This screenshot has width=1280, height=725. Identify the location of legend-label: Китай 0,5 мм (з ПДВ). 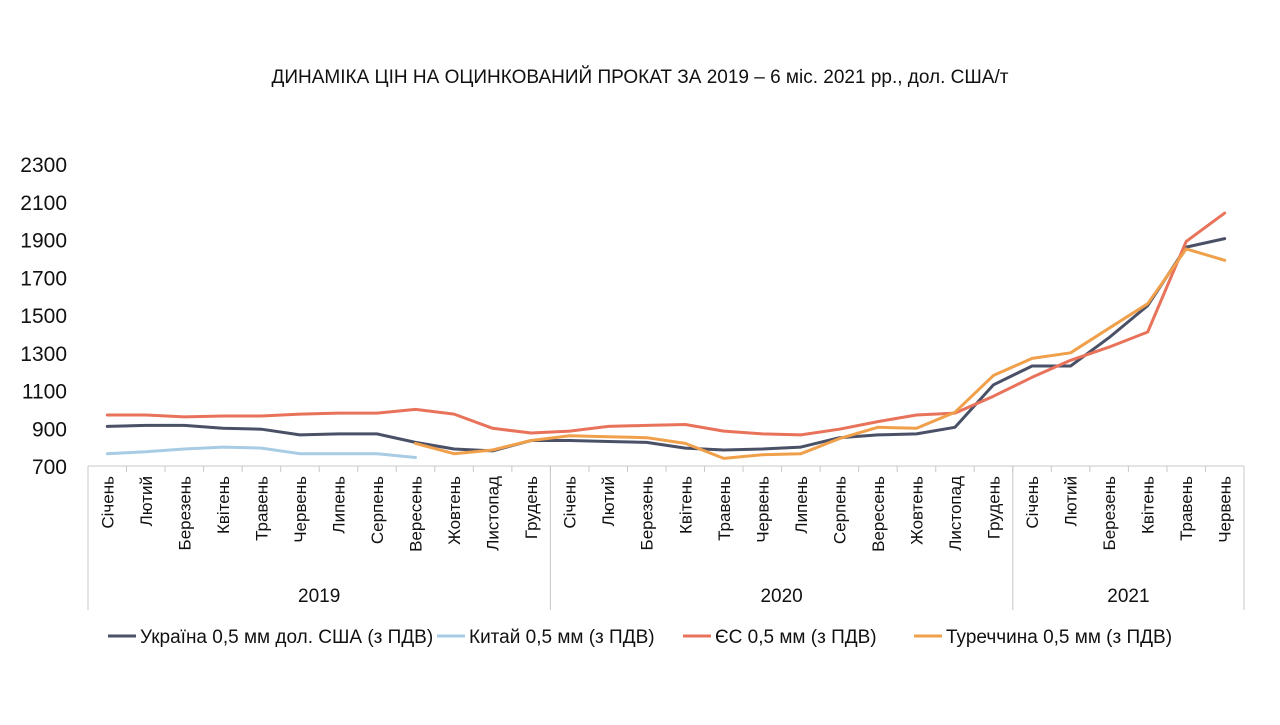
(562, 637).